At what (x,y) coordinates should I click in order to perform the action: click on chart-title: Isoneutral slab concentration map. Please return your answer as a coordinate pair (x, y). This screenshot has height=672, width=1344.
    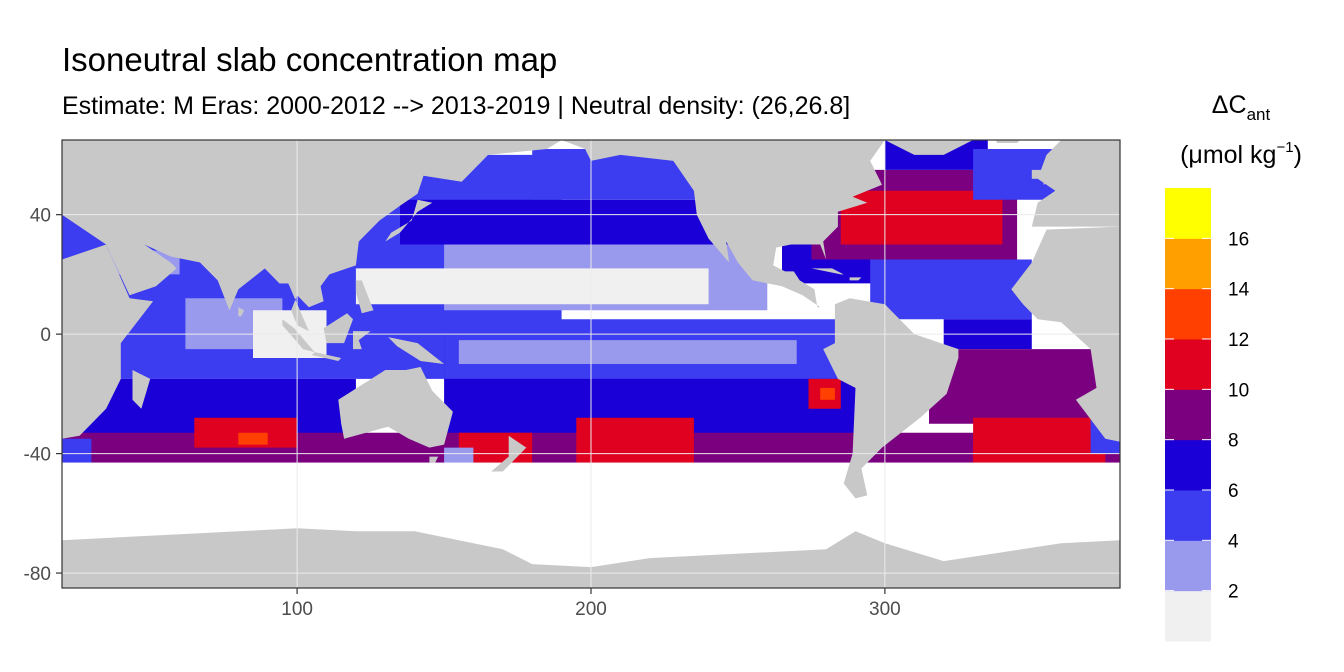
    Looking at the image, I should click on (310, 59).